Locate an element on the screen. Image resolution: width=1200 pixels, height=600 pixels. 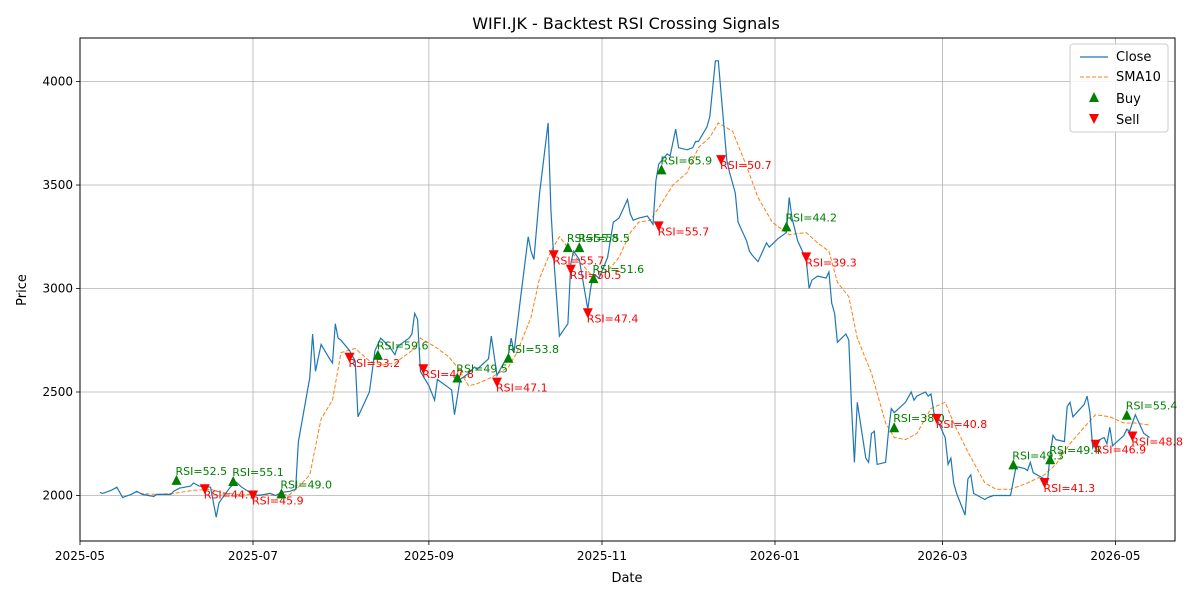
legend-buy-label: Buy is located at coordinates (1128, 99).